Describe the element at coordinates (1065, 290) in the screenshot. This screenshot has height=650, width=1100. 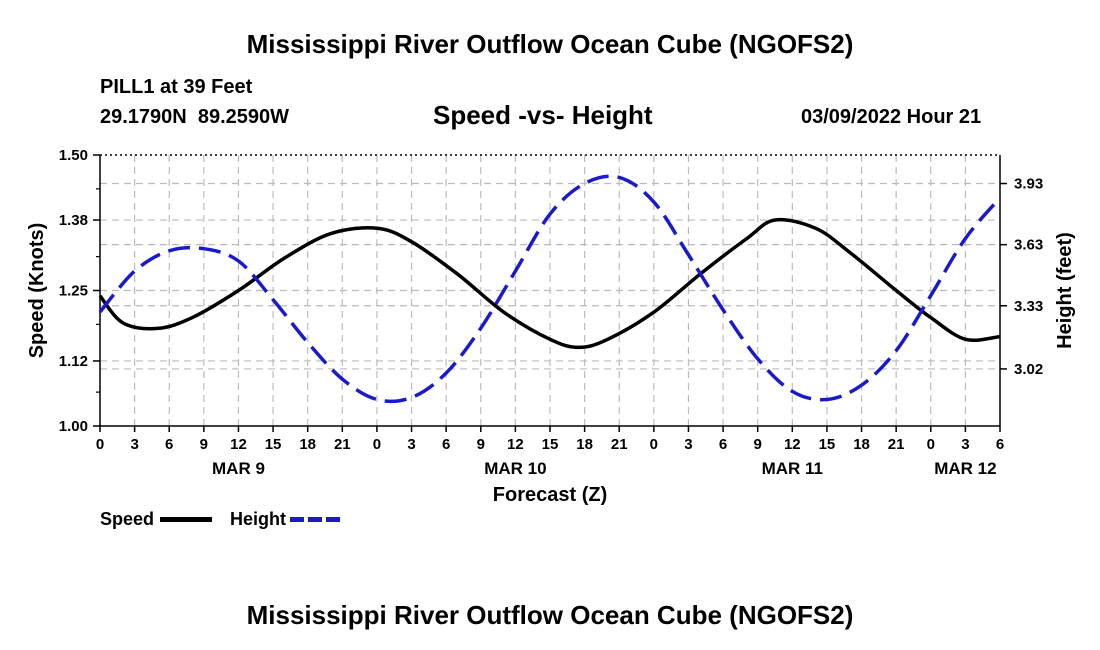
I see `y2-axis-title: Height (feet)` at that location.